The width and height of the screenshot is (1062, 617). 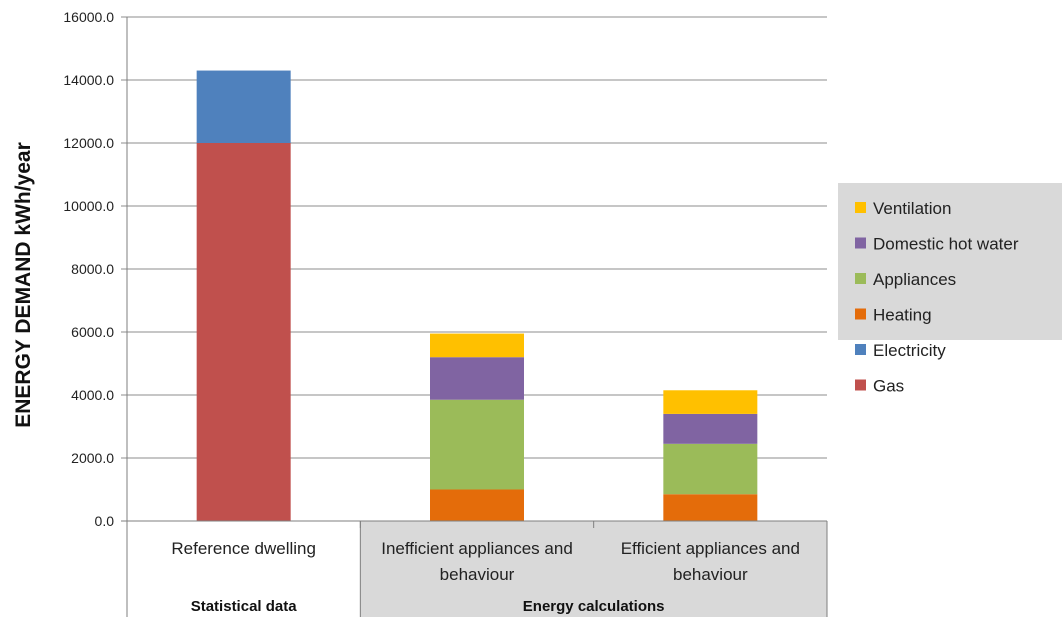 I want to click on bar-segment-electricity, so click(x=243, y=106).